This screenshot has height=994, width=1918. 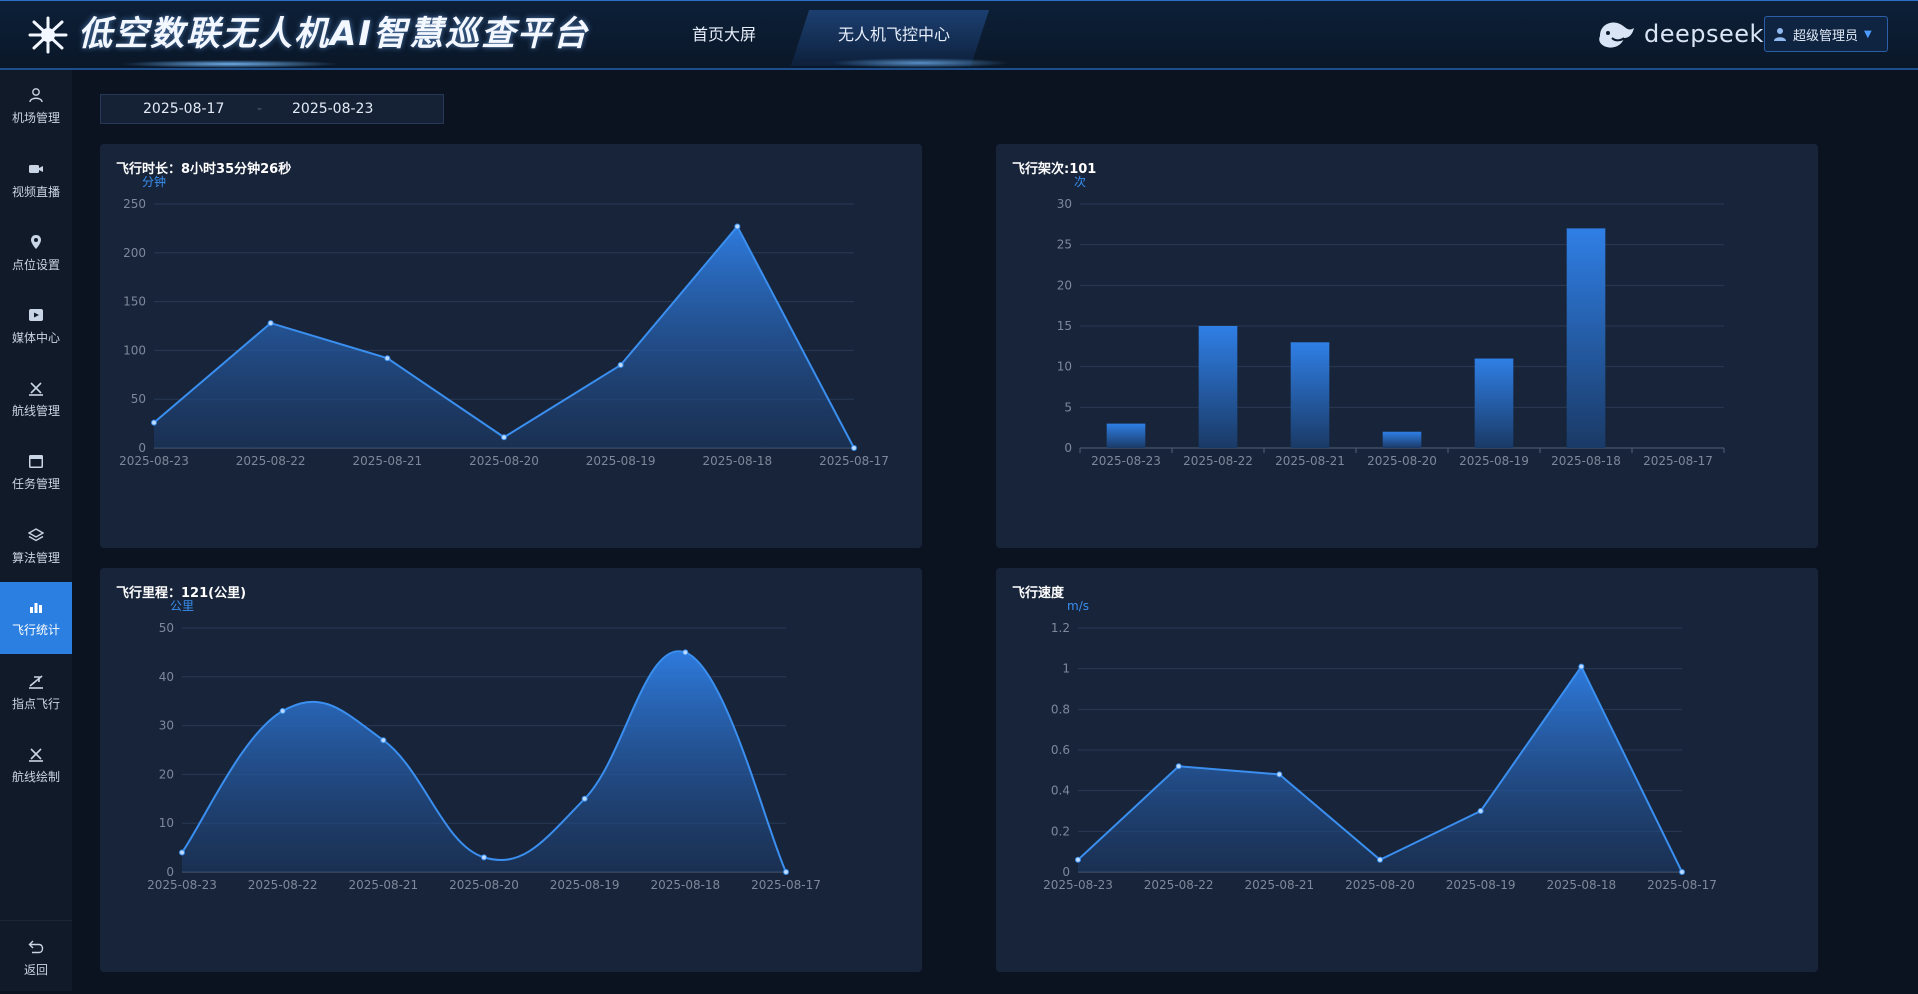 I want to click on y-tick-label: 150, so click(x=134, y=302).